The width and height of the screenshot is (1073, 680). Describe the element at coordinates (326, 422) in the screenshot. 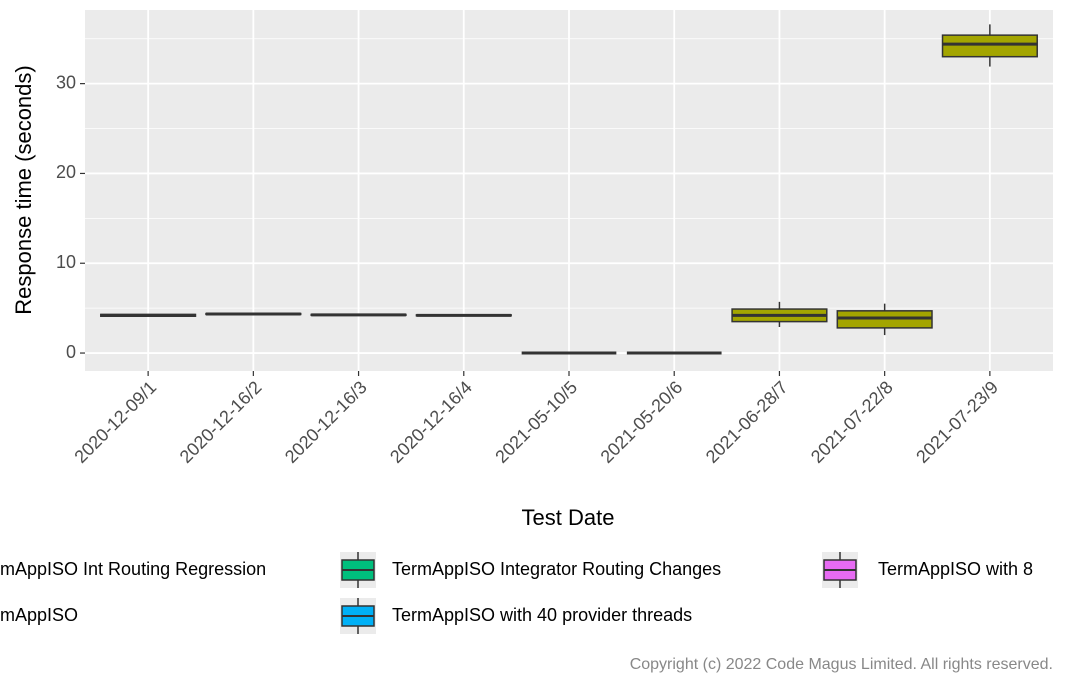

I see `x-tick-label: 2020-12-16/3` at that location.